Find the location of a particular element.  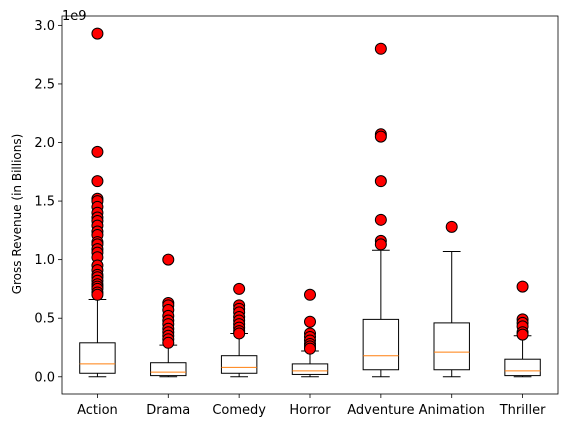

box-group-action is located at coordinates (97, 202).